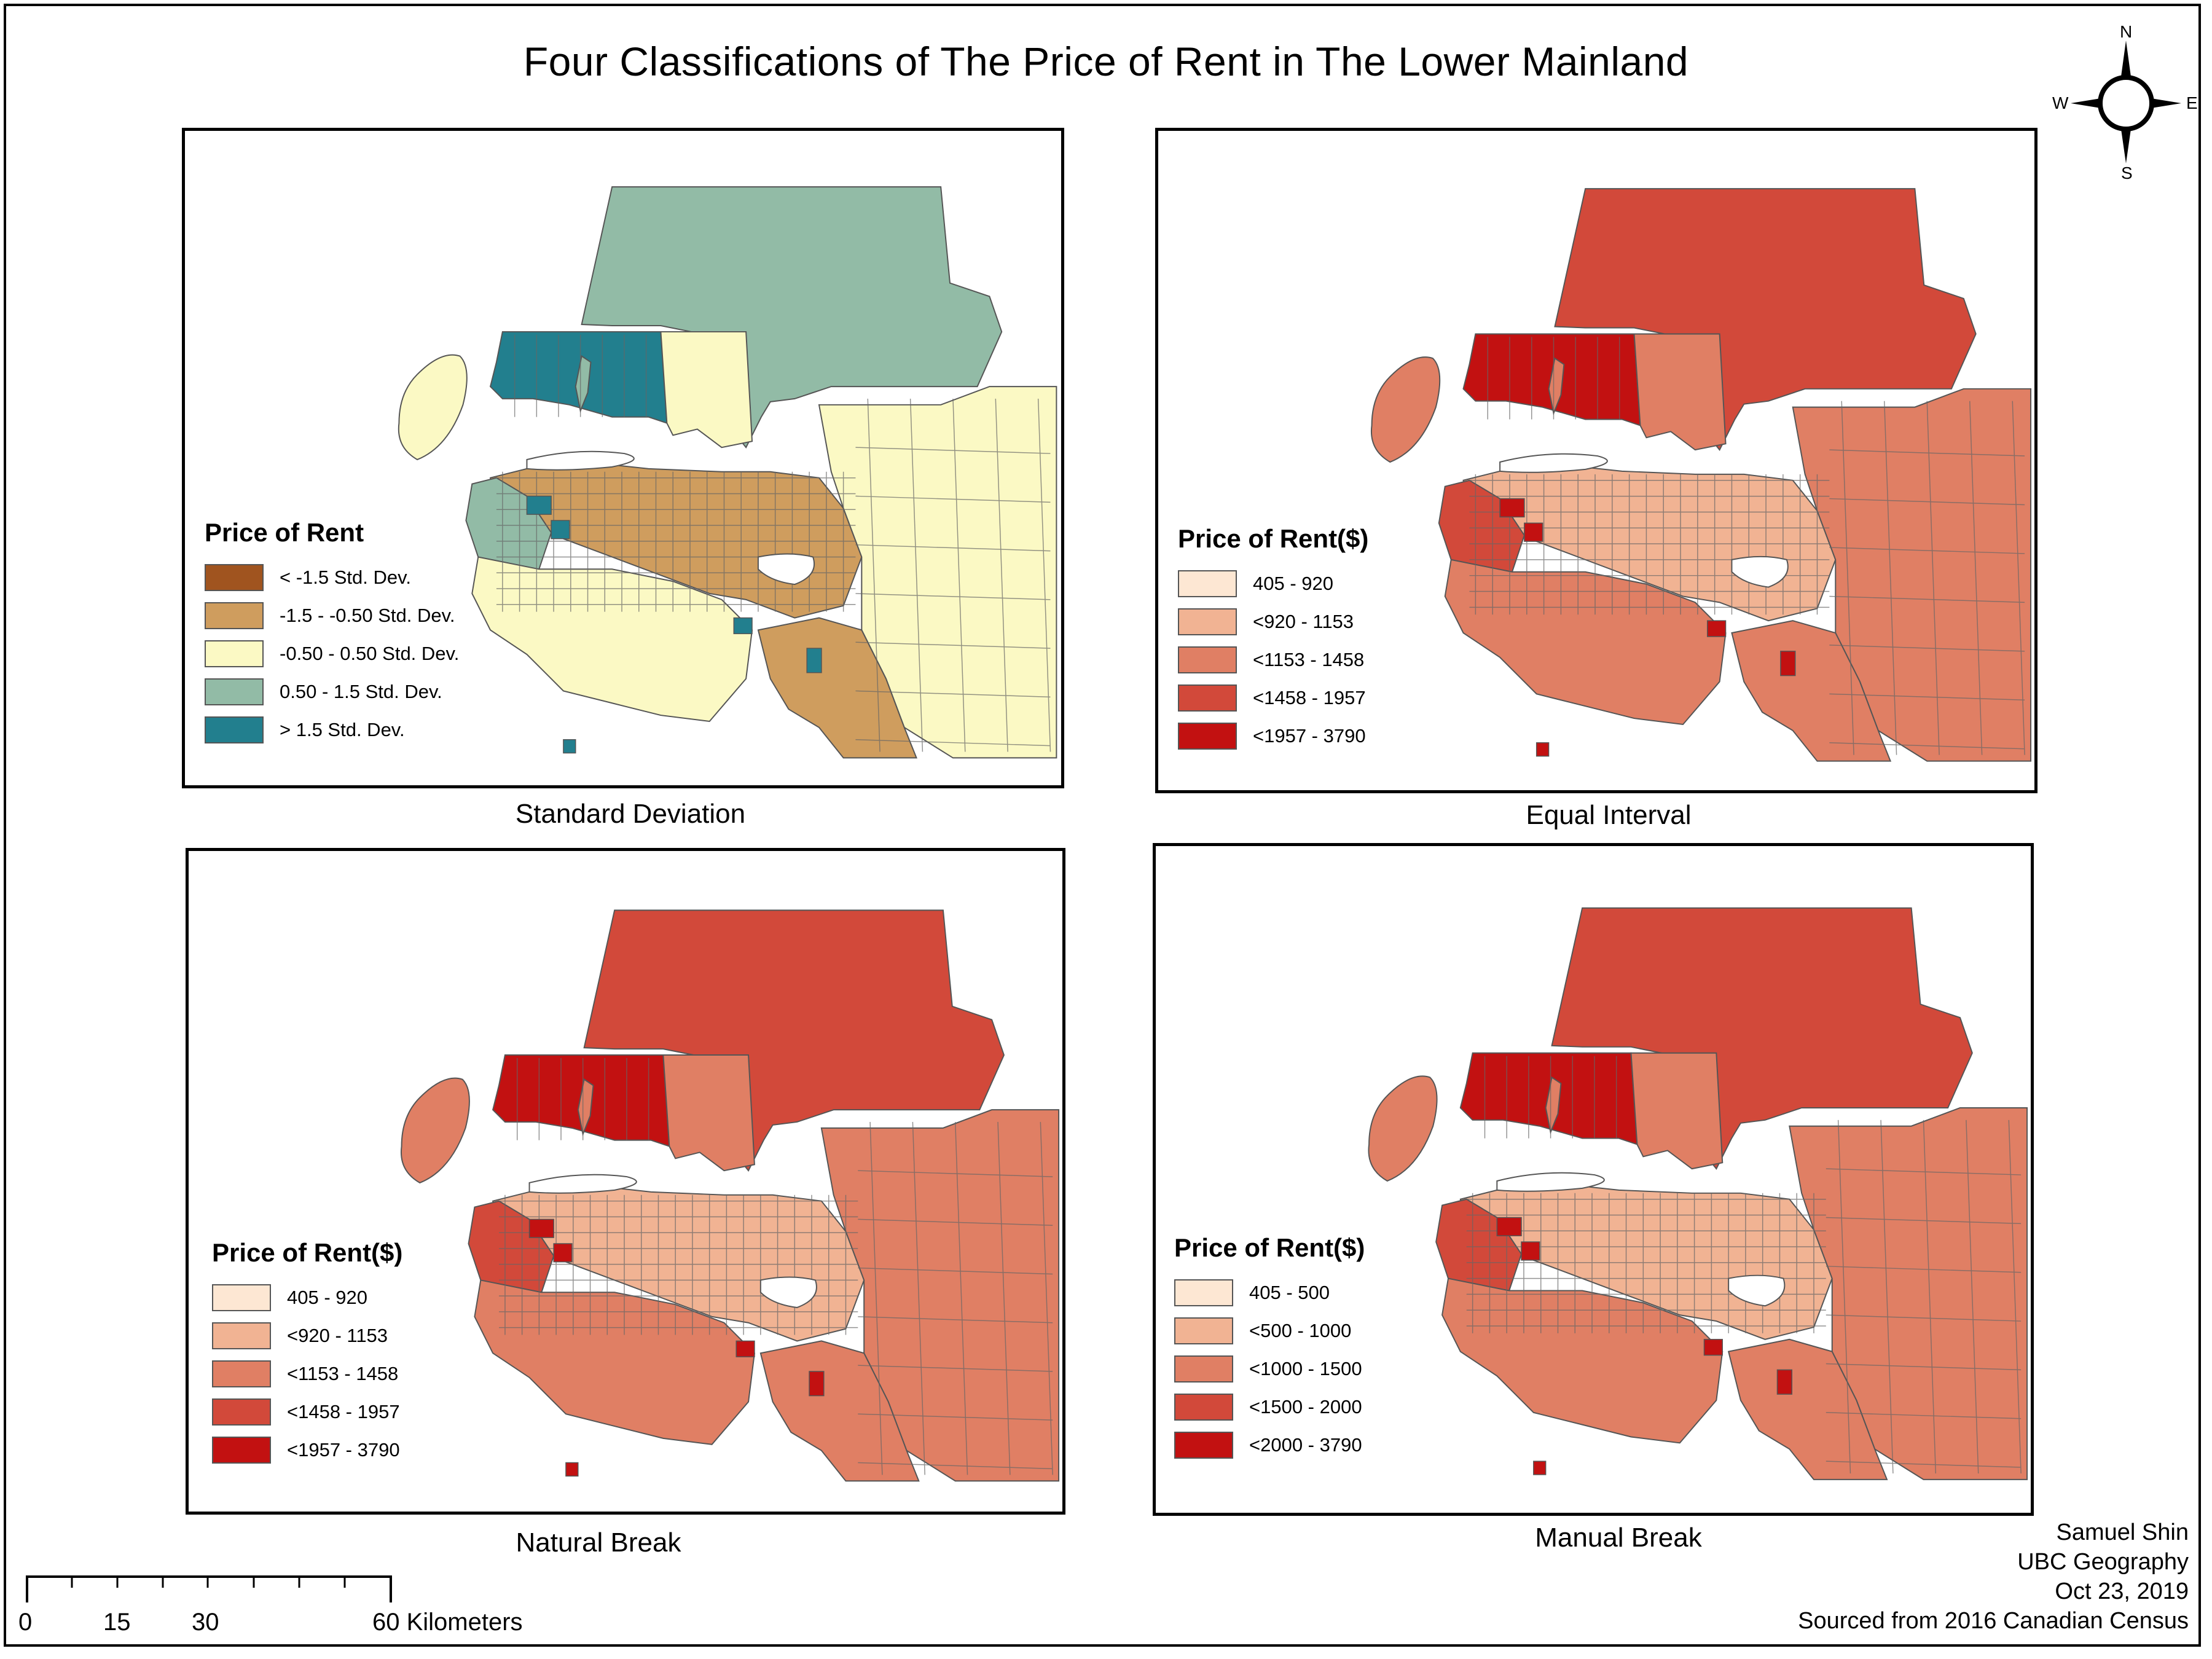 Image resolution: width=2212 pixels, height=1659 pixels. What do you see at coordinates (1618, 1538) in the screenshot?
I see `caption-manual-break: Manual Break` at bounding box center [1618, 1538].